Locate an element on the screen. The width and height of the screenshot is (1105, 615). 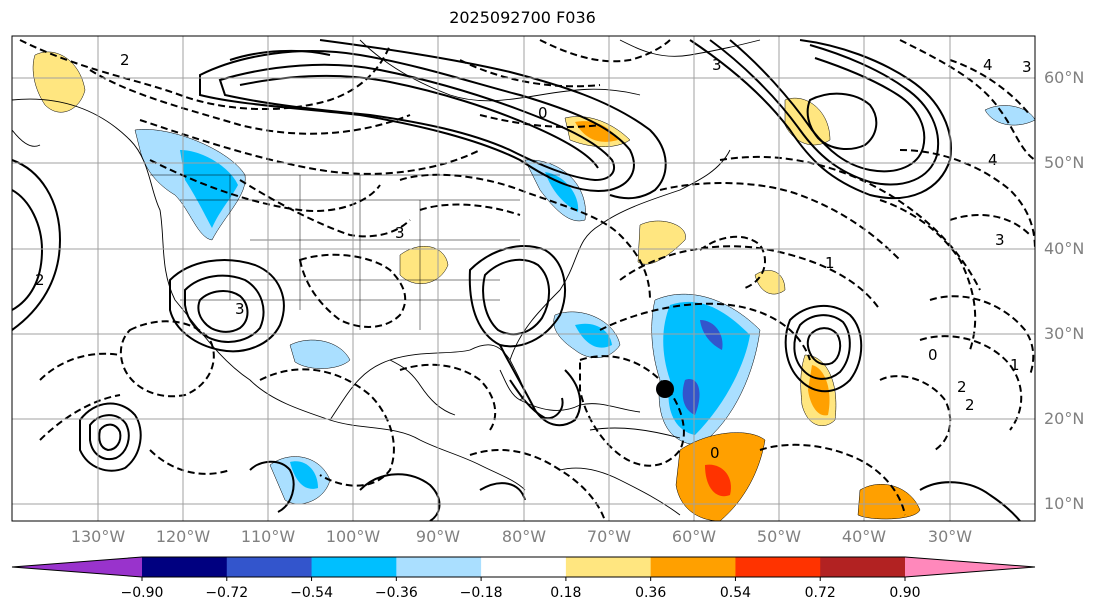
latitude-label: 40°N is located at coordinates (1064, 248).